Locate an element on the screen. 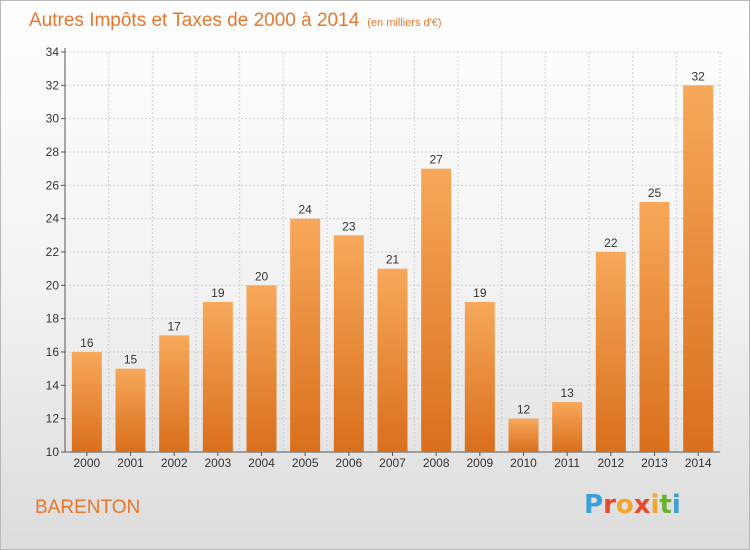  logo-letter: t is located at coordinates (665, 505).